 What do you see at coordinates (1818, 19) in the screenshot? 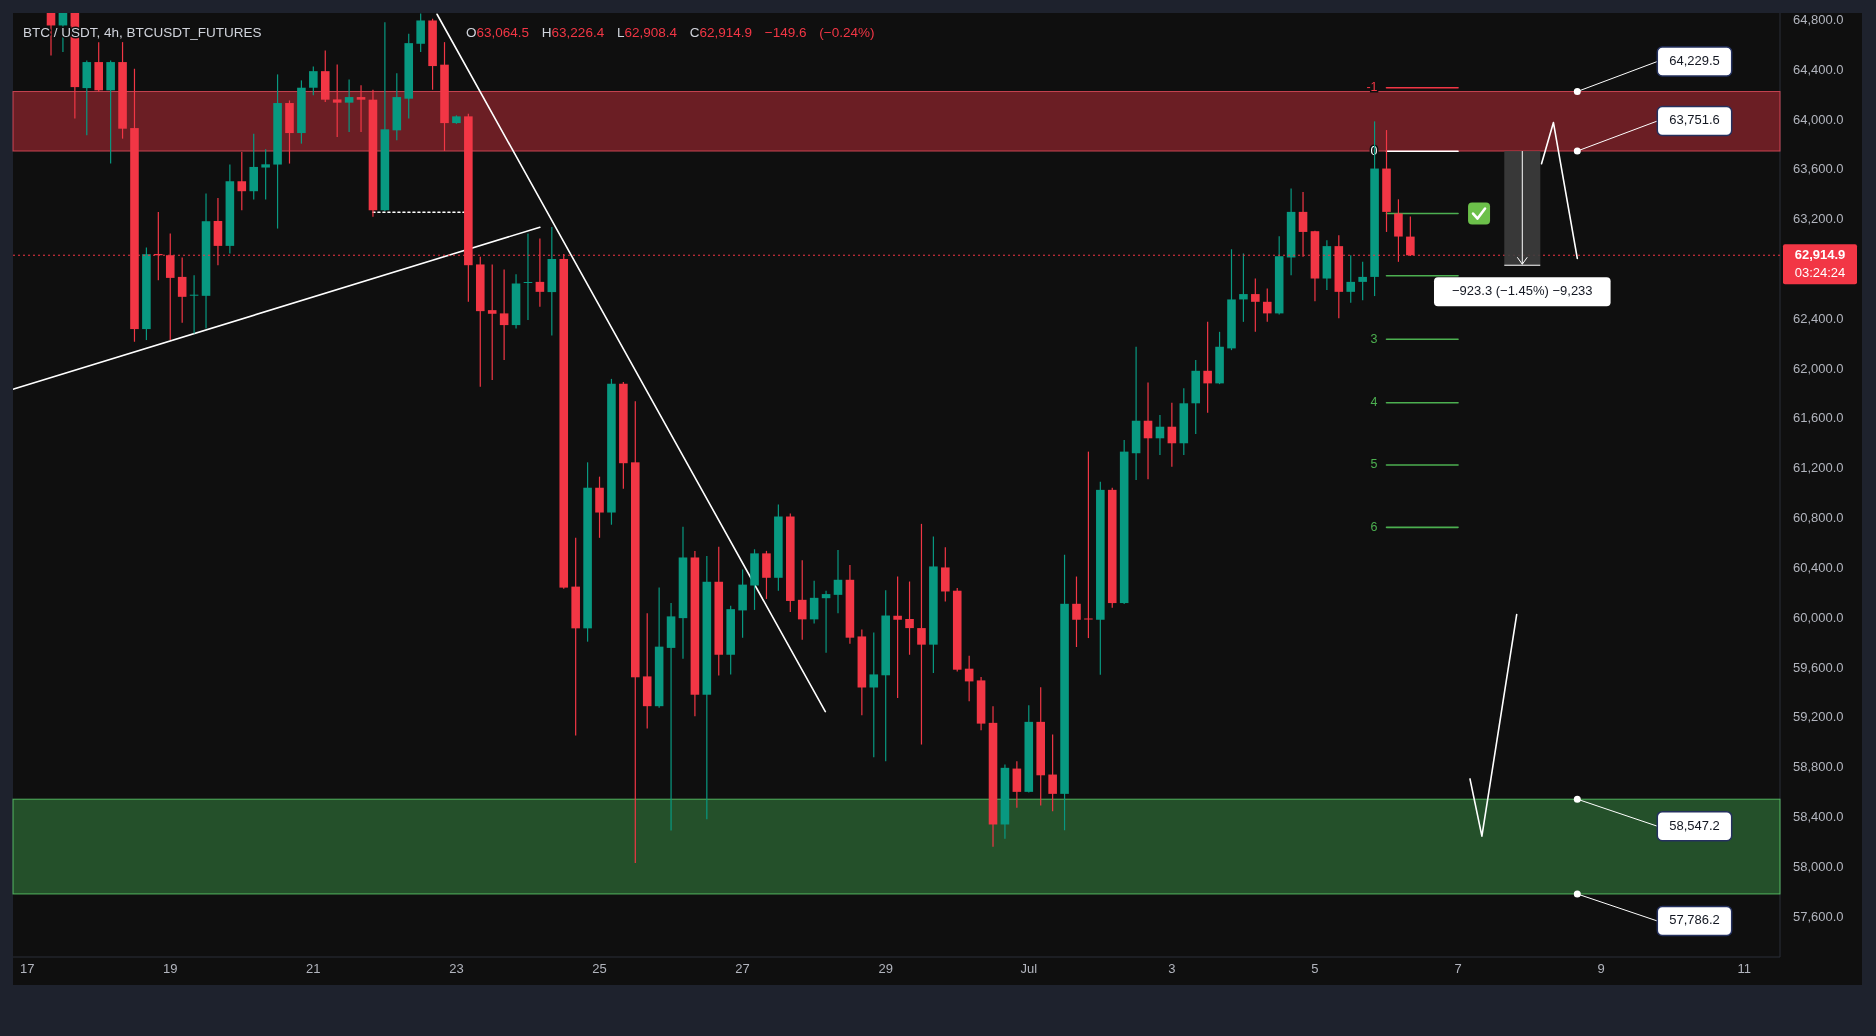
I see `y-tick-label: 64,800.0` at bounding box center [1818, 19].